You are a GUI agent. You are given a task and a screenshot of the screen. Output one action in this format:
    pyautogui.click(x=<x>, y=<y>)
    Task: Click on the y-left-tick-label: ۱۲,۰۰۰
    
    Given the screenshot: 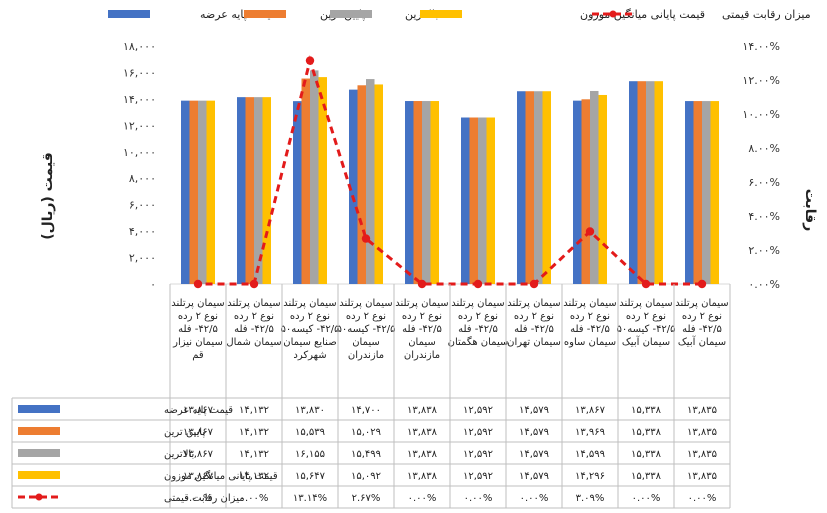 What is the action you would take?
    pyautogui.click(x=139, y=125)
    